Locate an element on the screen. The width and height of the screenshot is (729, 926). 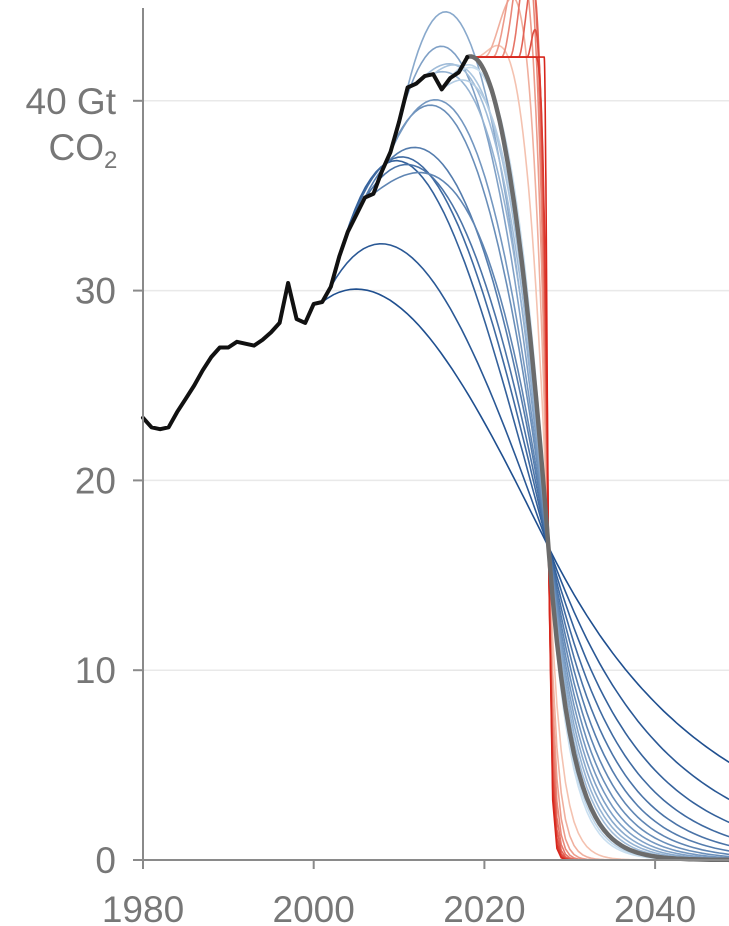
x-tick-label: 2040 is located at coordinates (655, 907).